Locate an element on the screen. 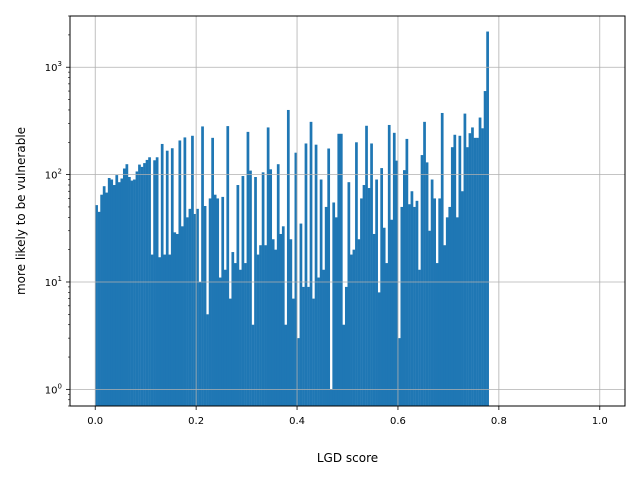 This screenshot has width=640, height=480. x-axis-ticks: 0.0 0.2 0.4 0.6 0.8 1.0 is located at coordinates (347, 416).